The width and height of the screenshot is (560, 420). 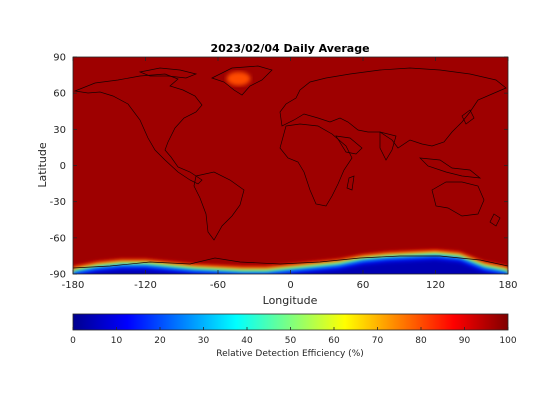 I want to click on colorbar-tick-label: 80, so click(x=421, y=341).